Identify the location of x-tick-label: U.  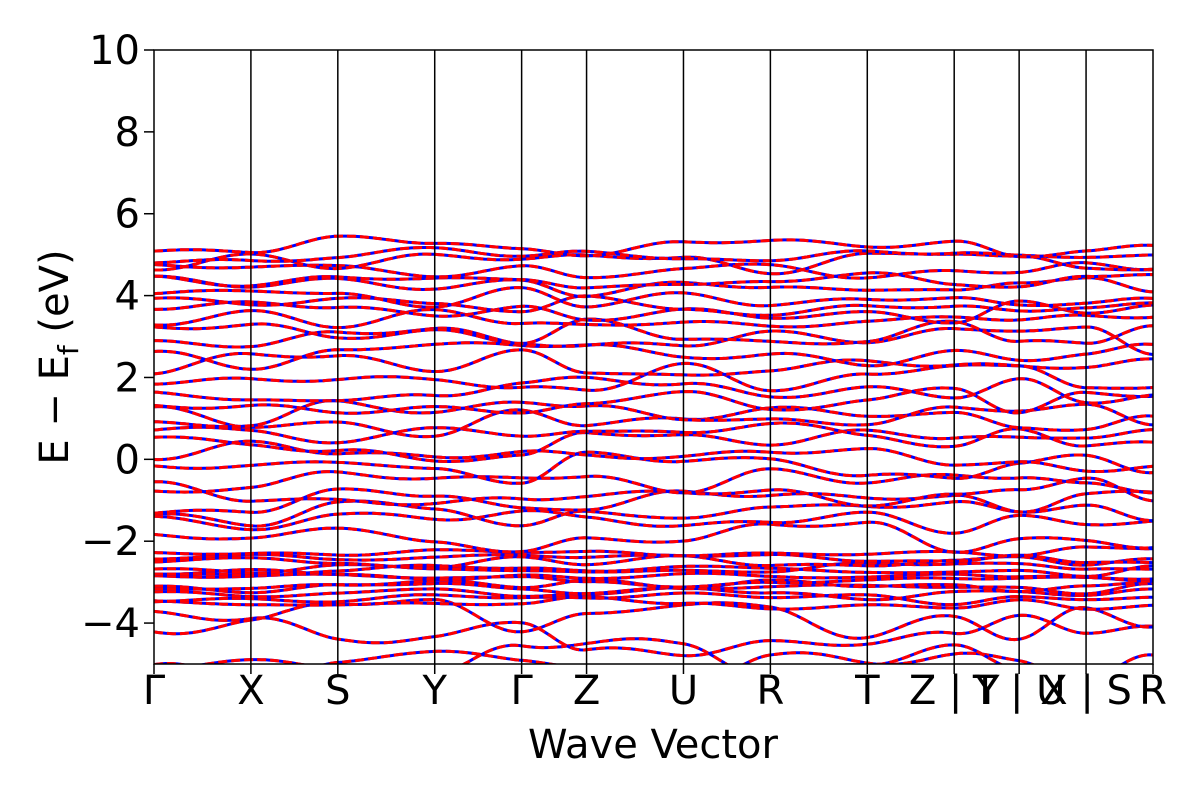
(683, 691).